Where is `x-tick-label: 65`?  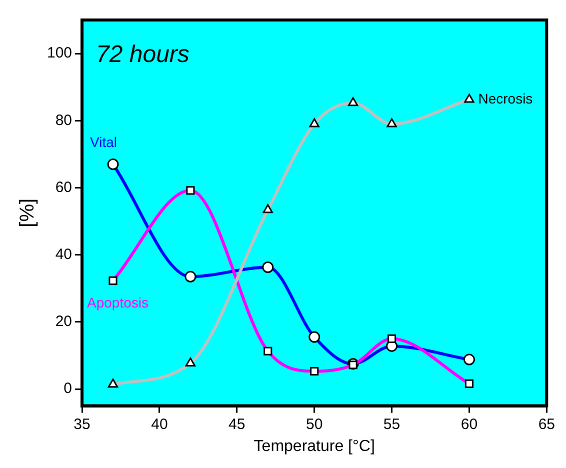
x-tick-label: 65 is located at coordinates (546, 424).